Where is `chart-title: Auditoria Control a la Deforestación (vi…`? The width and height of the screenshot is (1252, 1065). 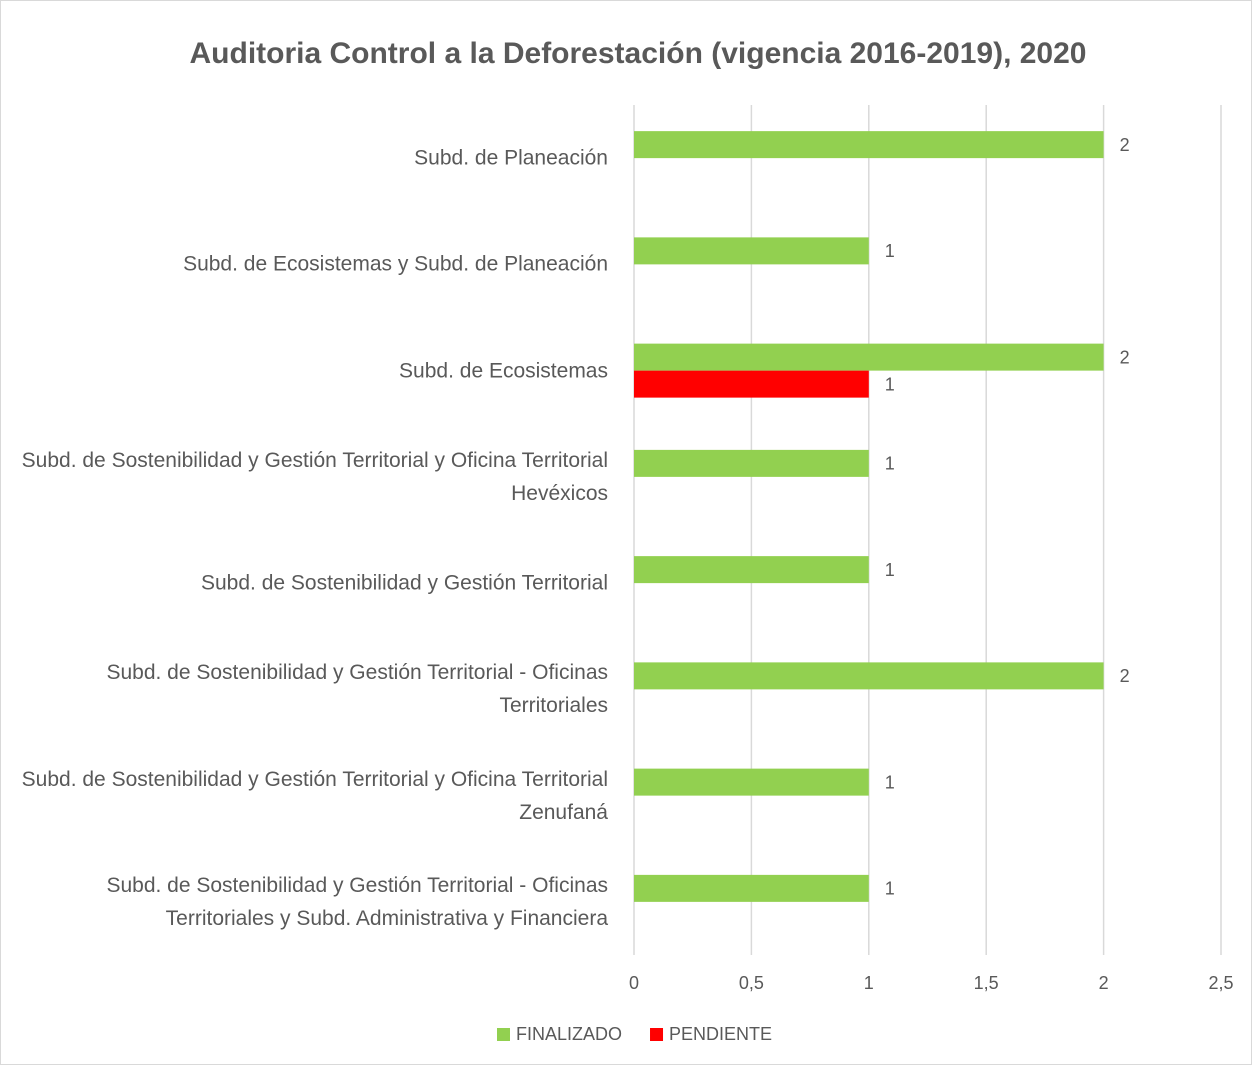
chart-title: Auditoria Control a la Deforestación (vi… is located at coordinates (638, 53).